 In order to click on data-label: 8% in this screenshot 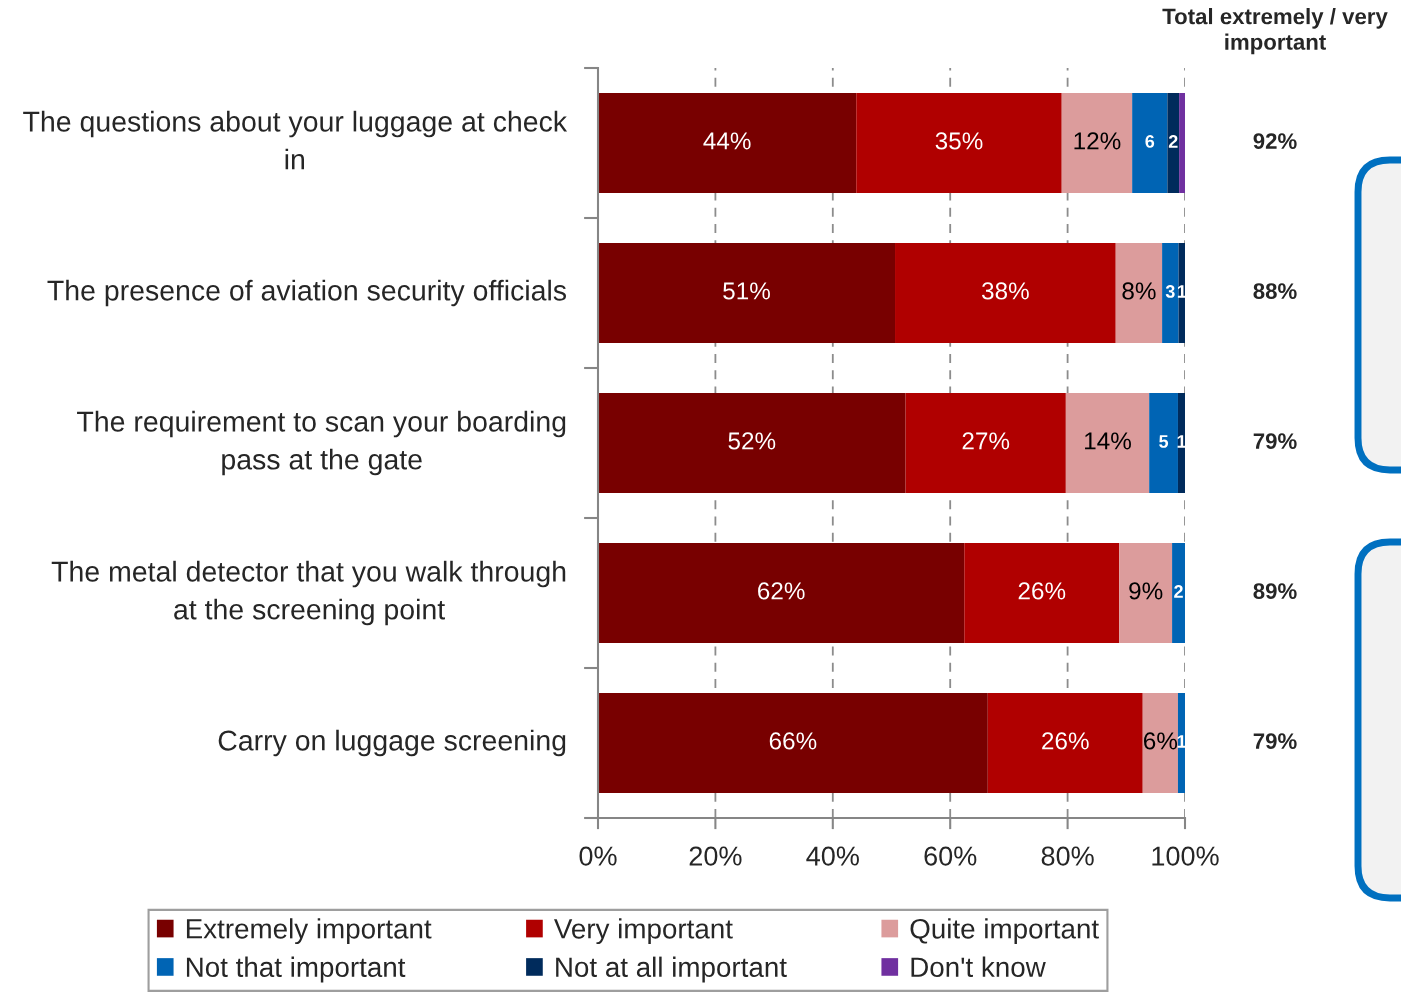, I will do `click(1139, 291)`.